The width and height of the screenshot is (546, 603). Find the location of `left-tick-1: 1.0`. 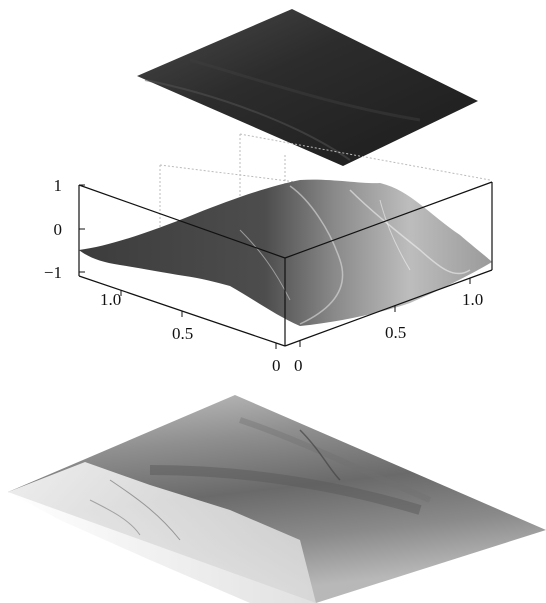

left-tick-1: 1.0 is located at coordinates (110, 299).